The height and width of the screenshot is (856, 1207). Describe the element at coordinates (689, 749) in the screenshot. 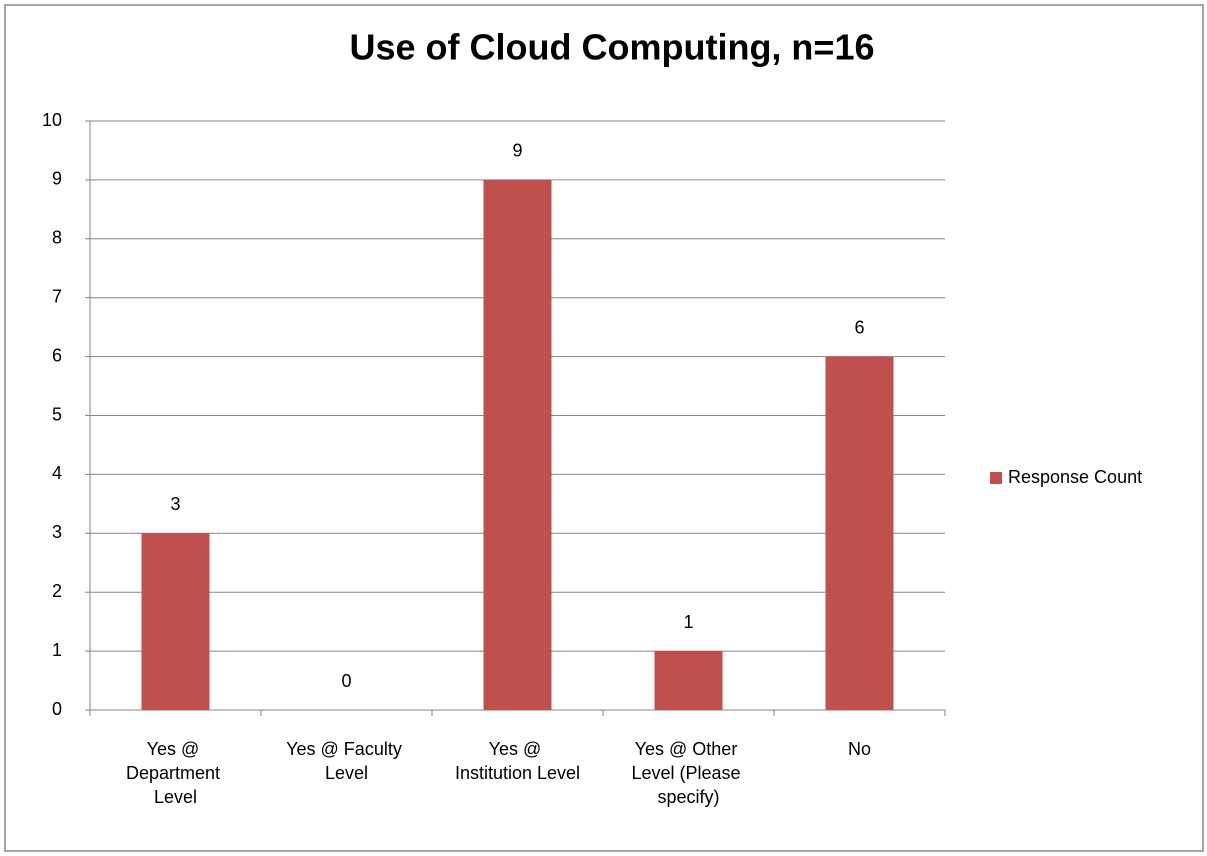

I see `x-tick-line: Yes @ Other` at that location.